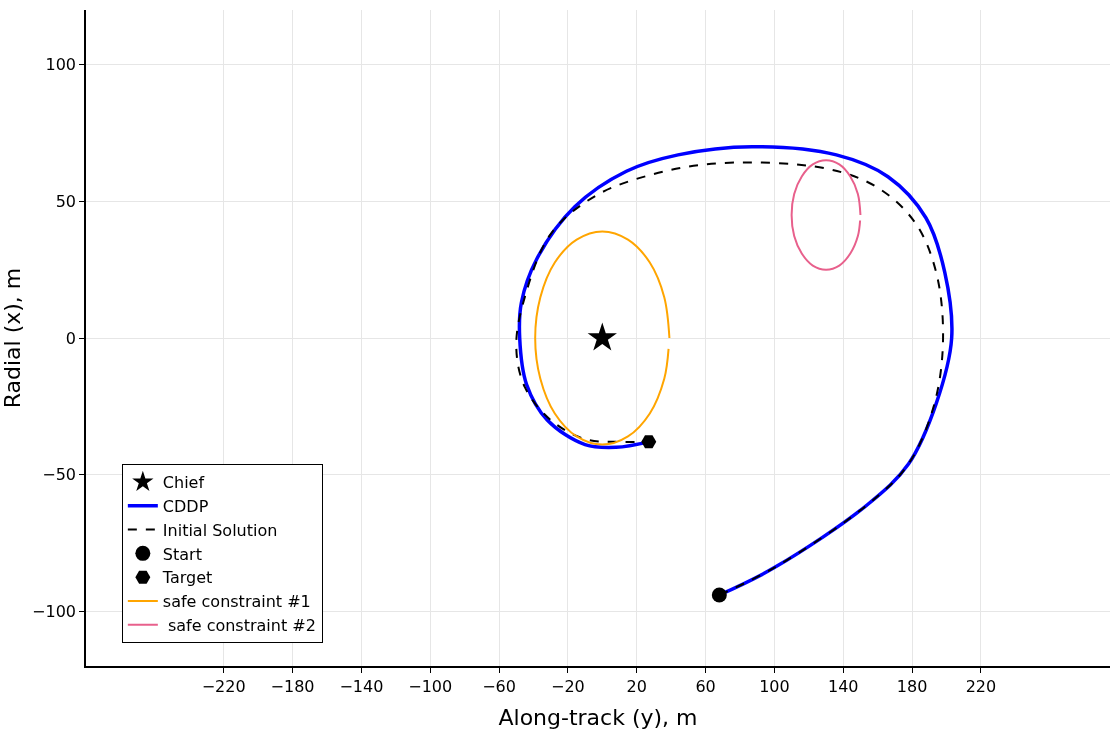 The width and height of the screenshot is (1112, 736). I want to click on x-tick-label: −140, so click(361, 686).